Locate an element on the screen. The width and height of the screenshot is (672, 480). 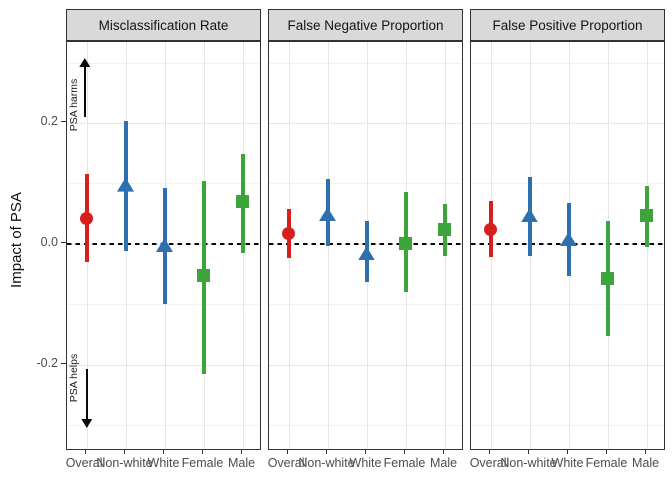
facet-strip: Misclassification Rate is located at coordinates (163, 25).